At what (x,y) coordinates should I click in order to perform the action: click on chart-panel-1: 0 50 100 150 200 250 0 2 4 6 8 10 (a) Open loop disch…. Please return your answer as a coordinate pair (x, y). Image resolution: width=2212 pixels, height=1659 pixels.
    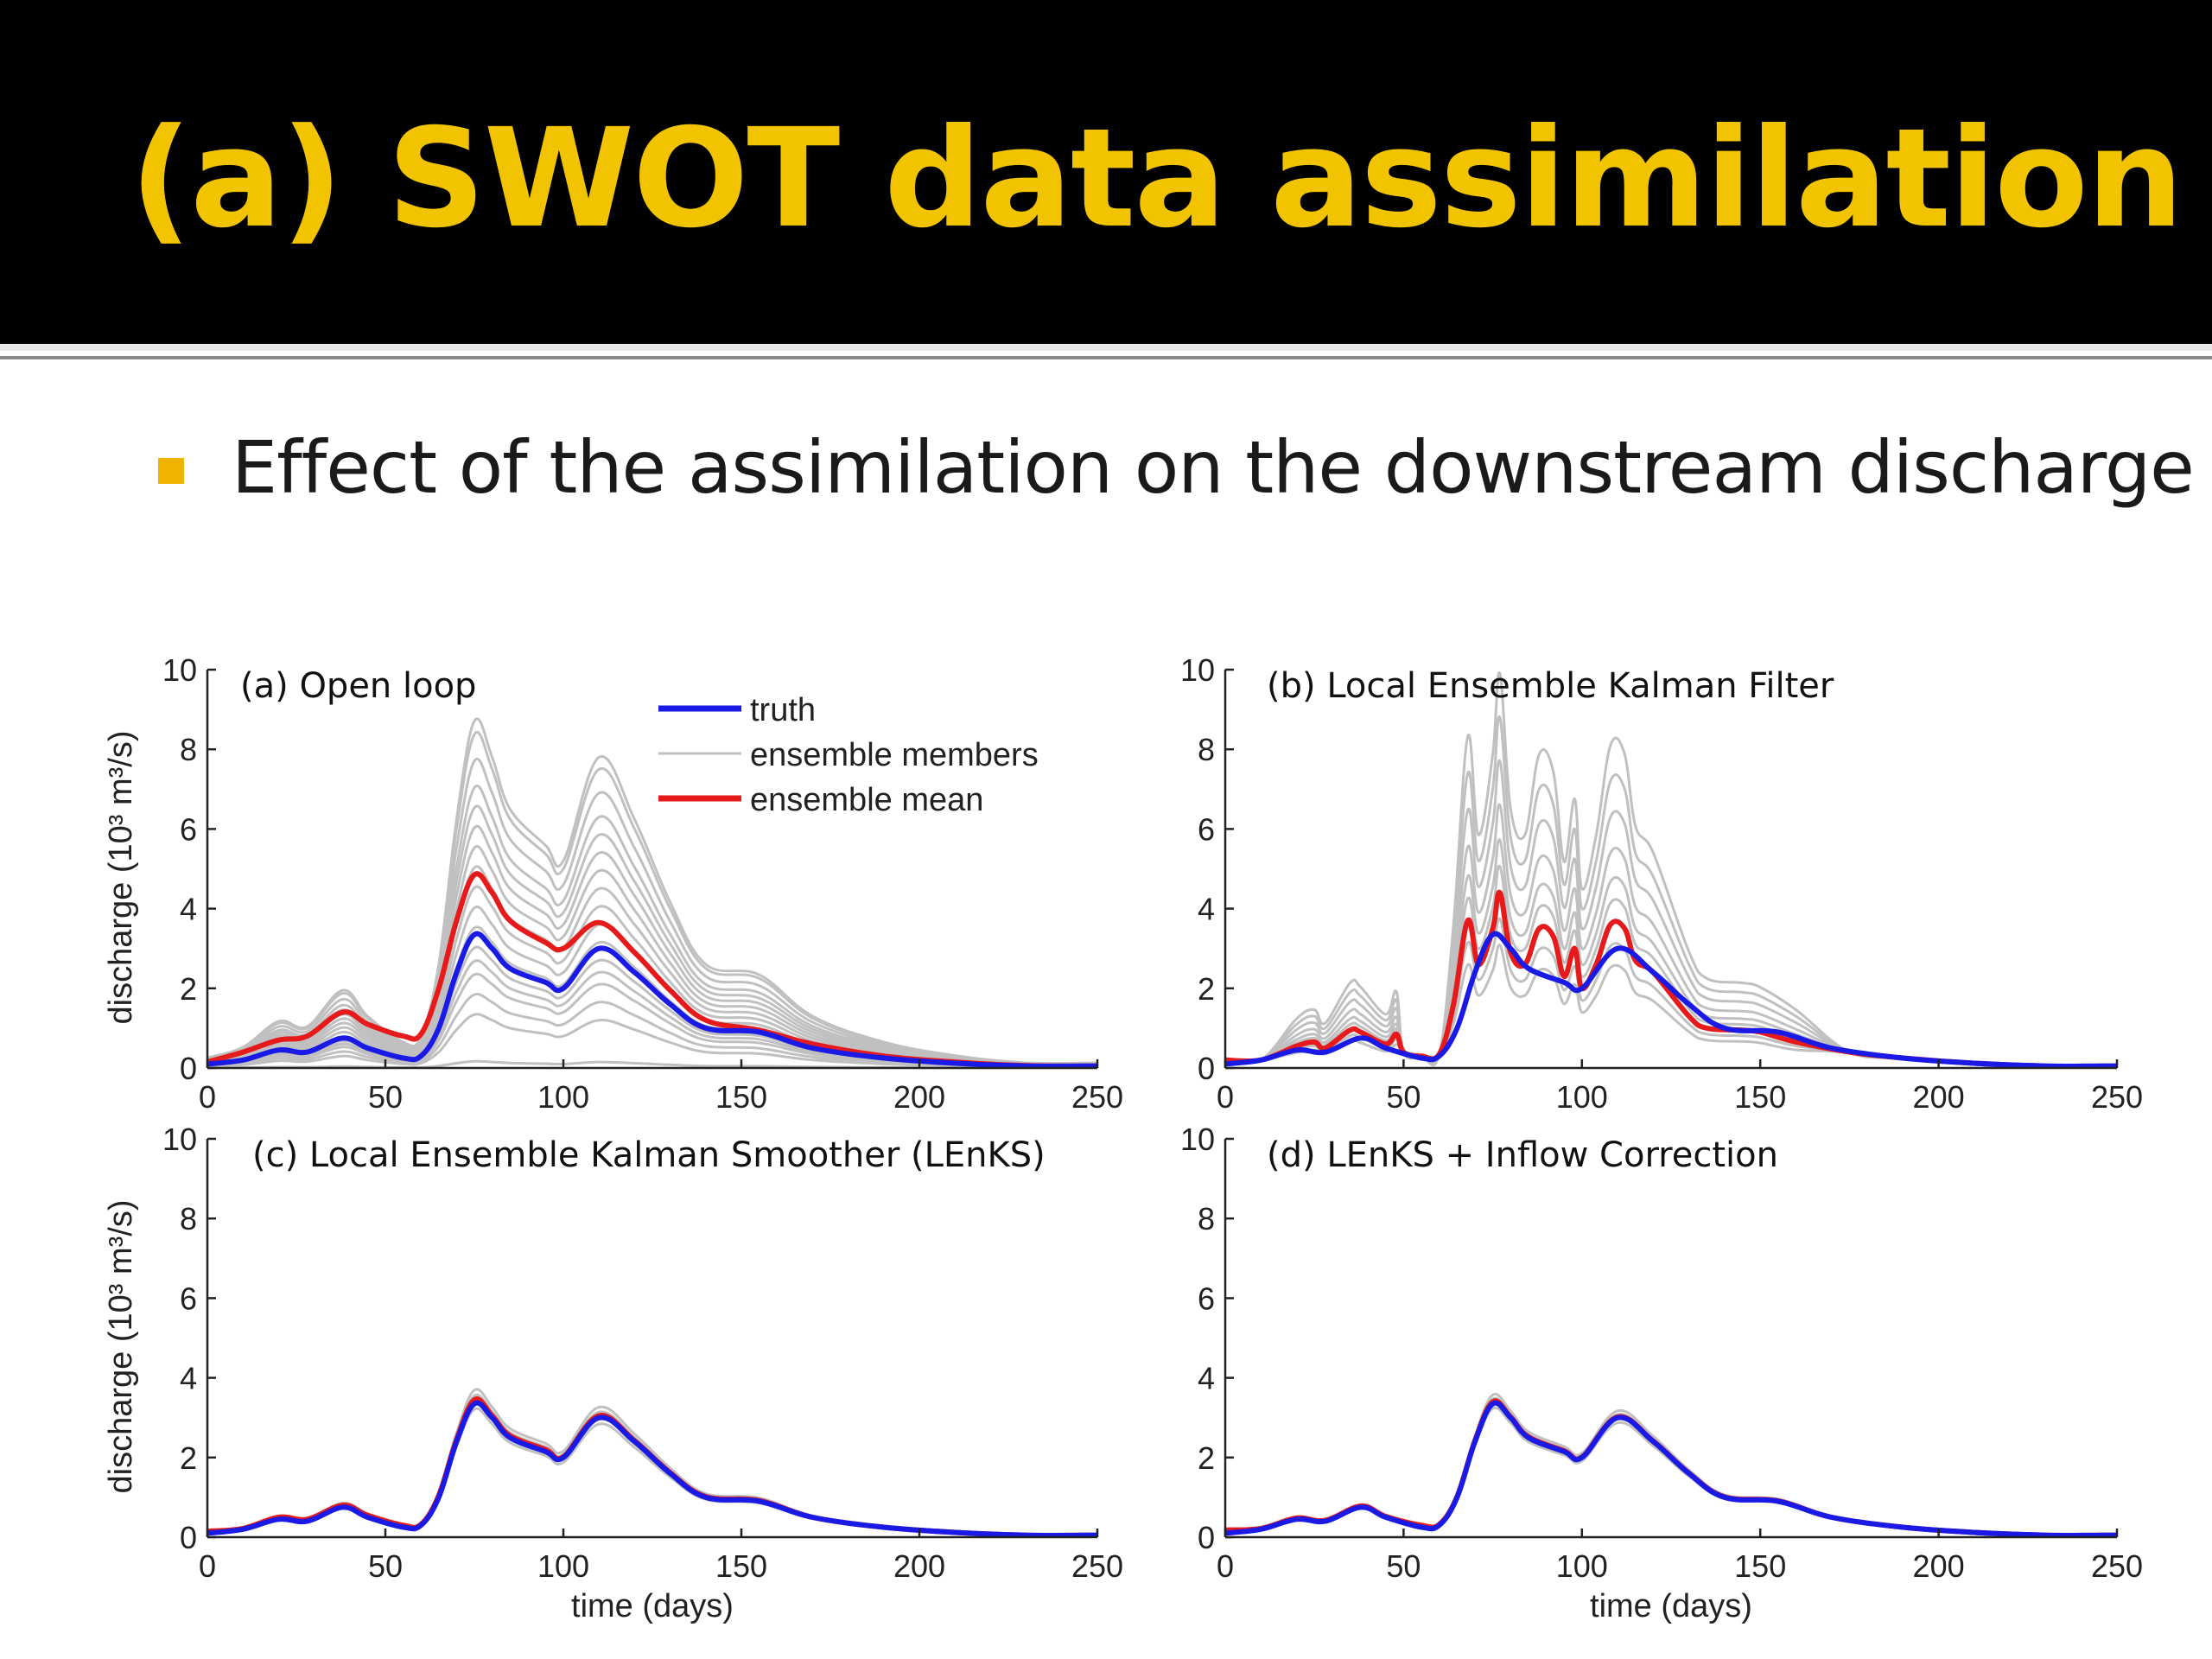
    Looking at the image, I should click on (613, 883).